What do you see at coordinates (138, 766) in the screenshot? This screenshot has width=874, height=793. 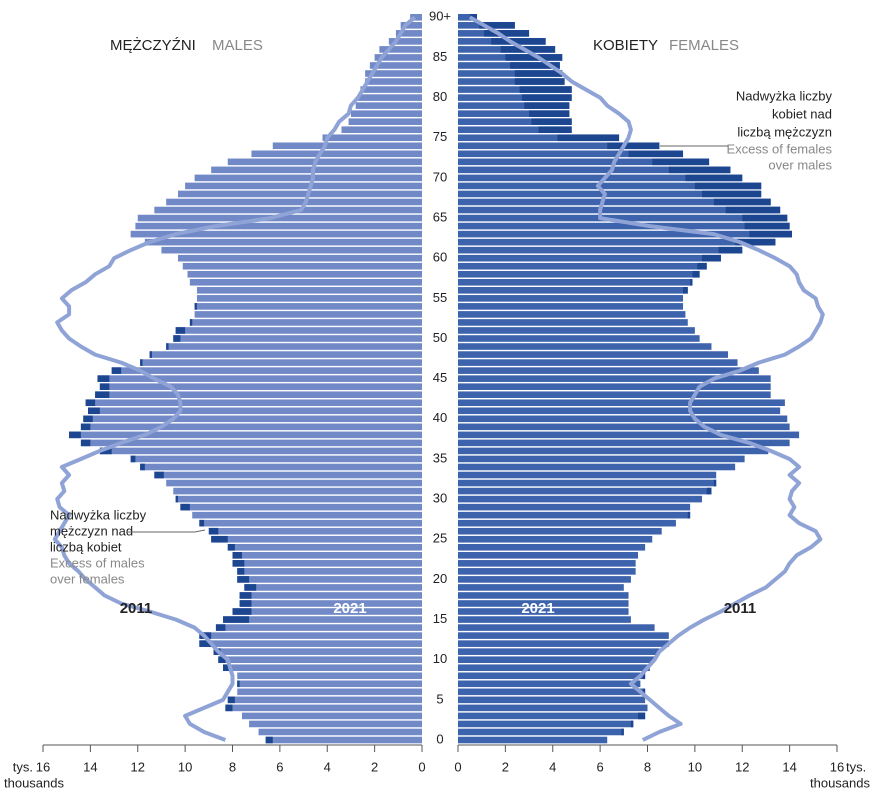 I see `x-tick-label: 12` at bounding box center [138, 766].